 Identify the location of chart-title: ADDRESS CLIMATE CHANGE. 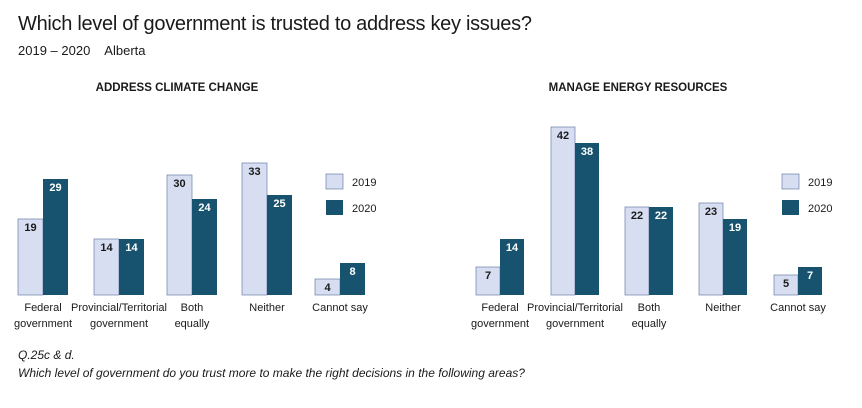
(177, 88).